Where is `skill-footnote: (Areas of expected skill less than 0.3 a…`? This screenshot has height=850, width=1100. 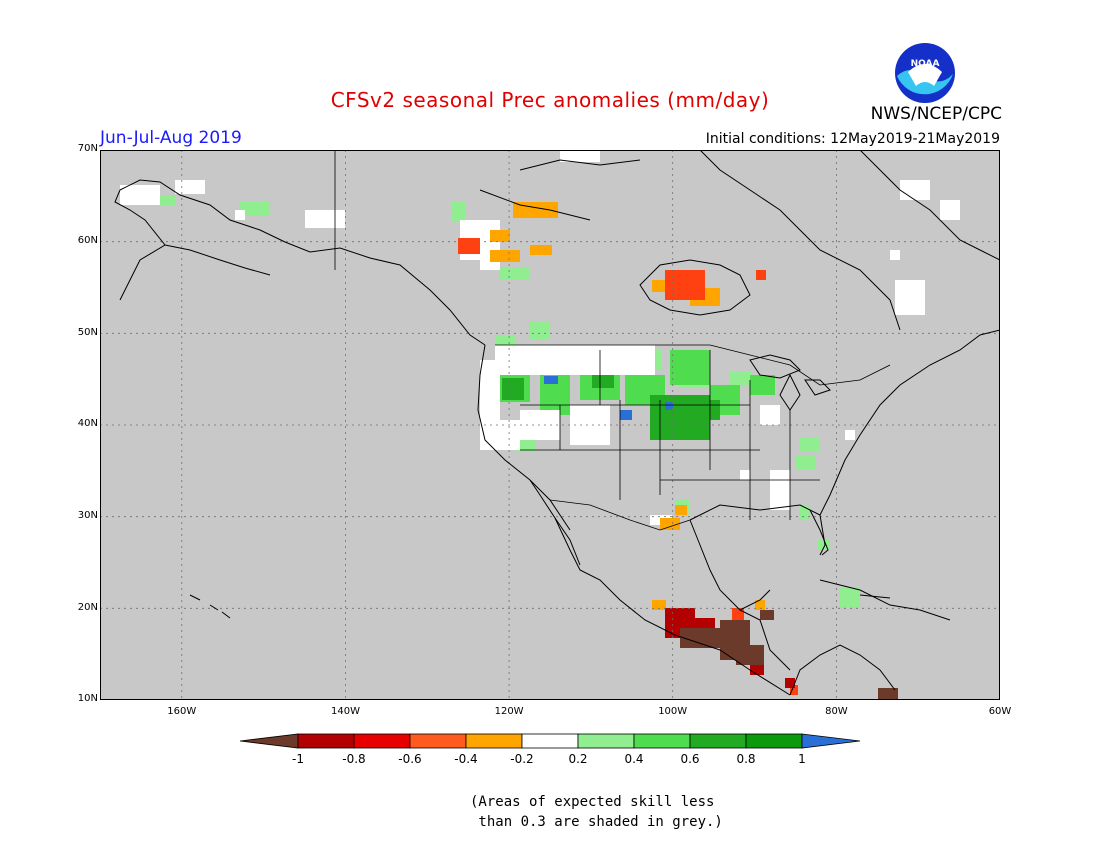 skill-footnote: (Areas of expected skill less than 0.3 a… is located at coordinates (596, 812).